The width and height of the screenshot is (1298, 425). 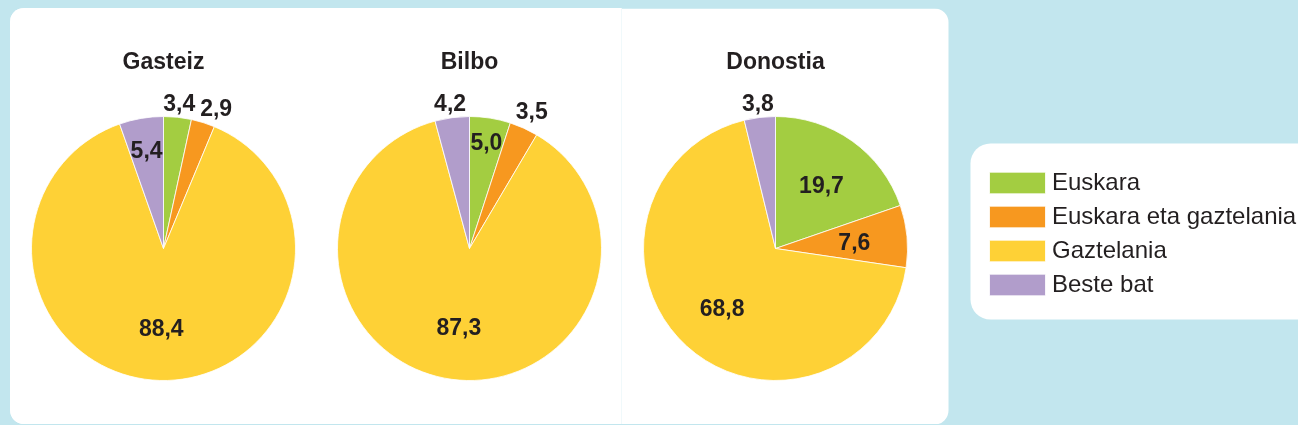 What do you see at coordinates (459, 327) in the screenshot?
I see `data-label: 87,3` at bounding box center [459, 327].